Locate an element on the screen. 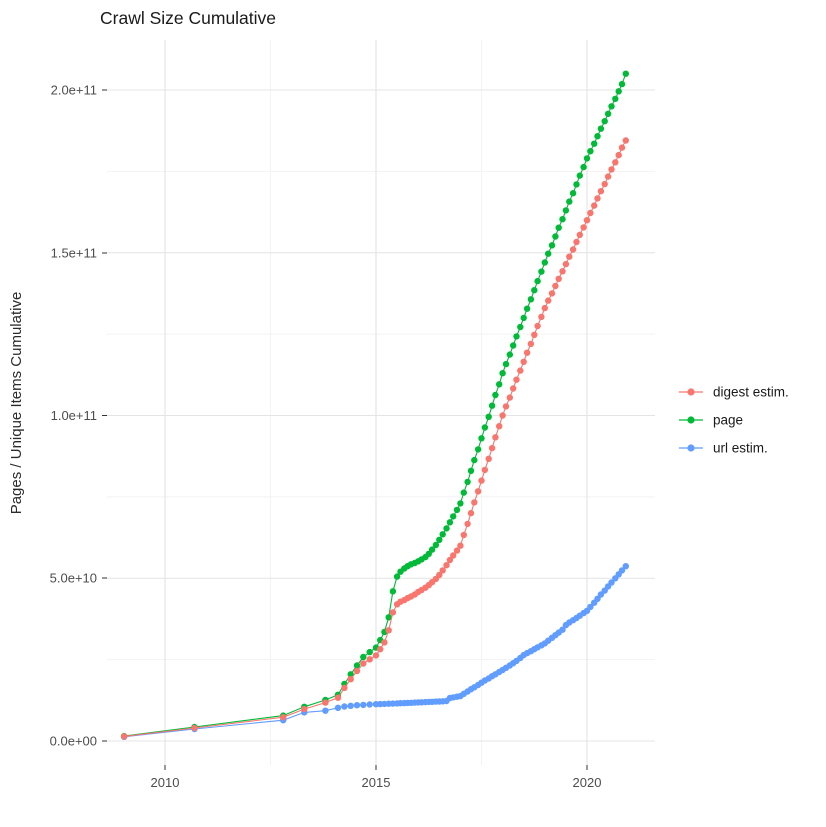 The width and height of the screenshot is (826, 827). legend-label: digest estim. is located at coordinates (751, 392).